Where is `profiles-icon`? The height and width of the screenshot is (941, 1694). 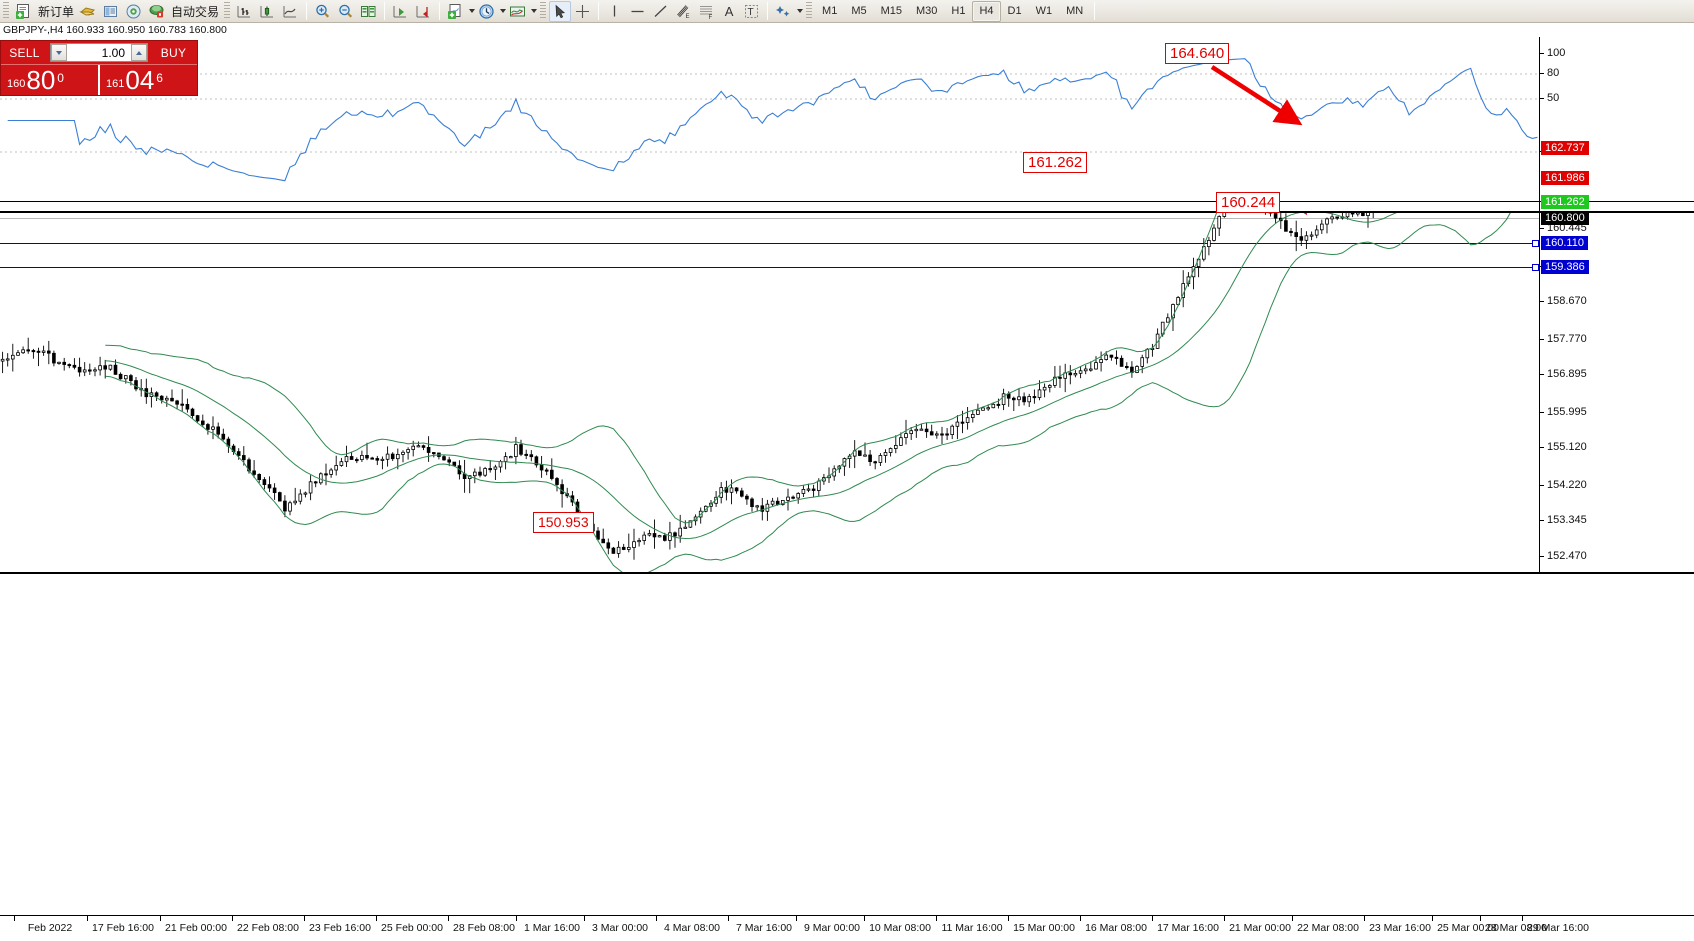
profiles-icon is located at coordinates (87, 11).